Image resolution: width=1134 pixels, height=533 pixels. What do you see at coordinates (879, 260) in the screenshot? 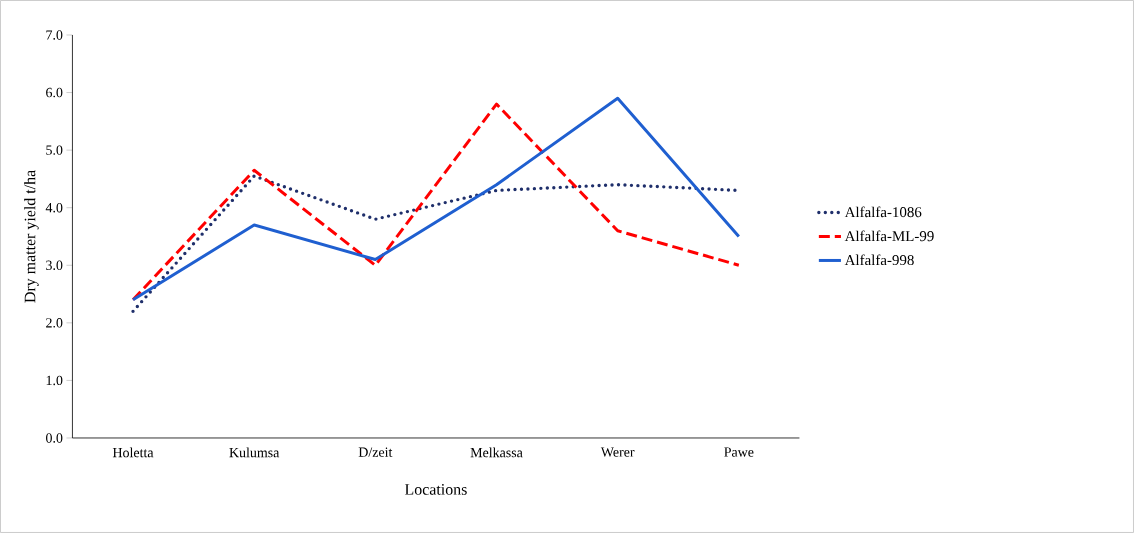
I see `legend-label: Alfalfa-998` at bounding box center [879, 260].